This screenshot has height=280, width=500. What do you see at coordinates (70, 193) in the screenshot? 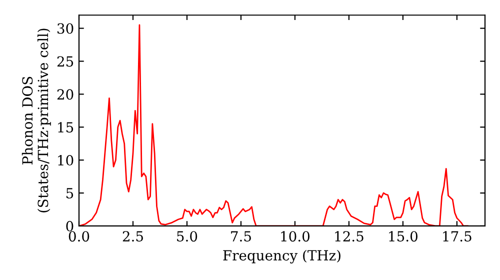
I see `y-tick-label: 5` at bounding box center [70, 193].